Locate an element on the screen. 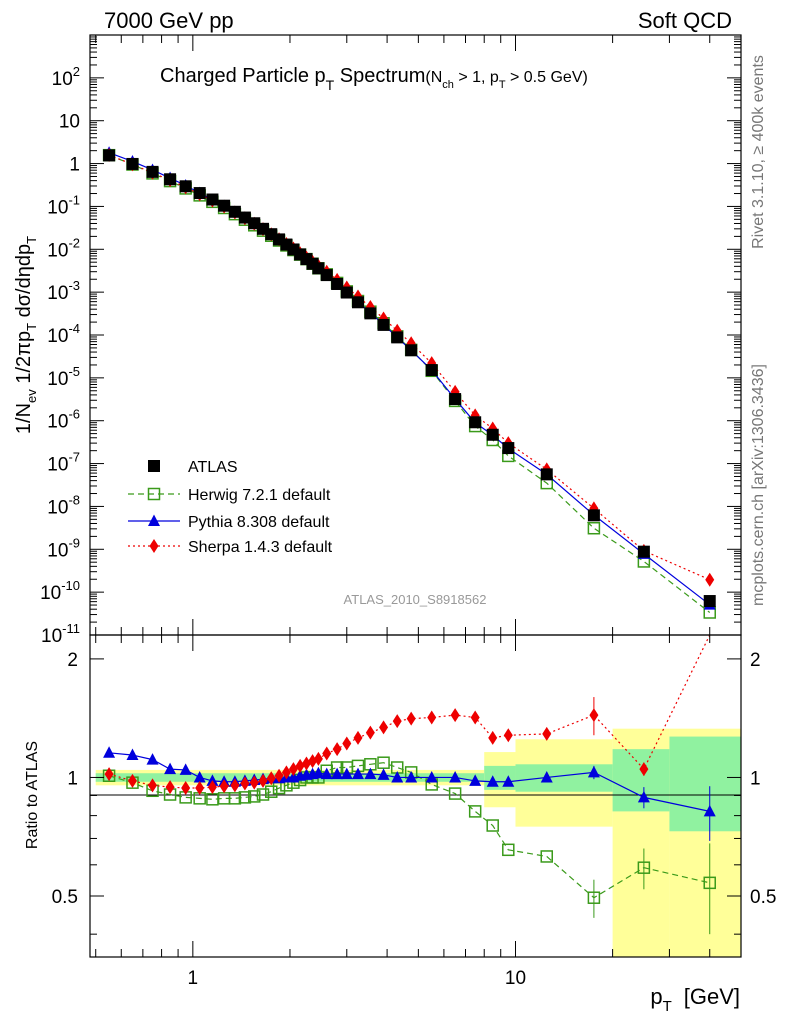 This screenshot has height=1024, width=786. main-y-tick-label: 10⁻³ is located at coordinates (63, 291).